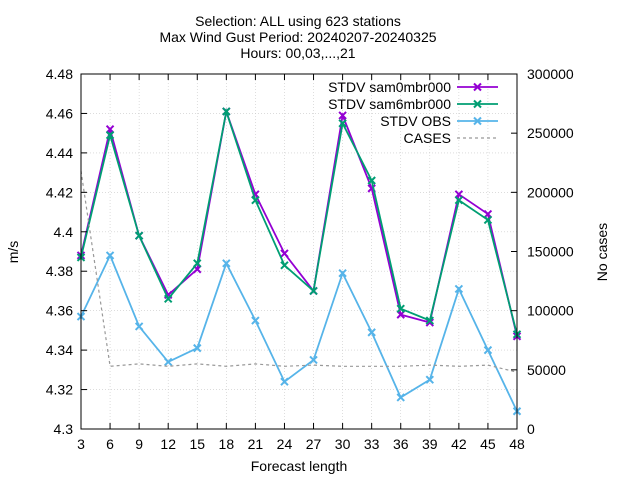 The width and height of the screenshot is (640, 480). I want to click on x-tick-label: 39, so click(430, 444).